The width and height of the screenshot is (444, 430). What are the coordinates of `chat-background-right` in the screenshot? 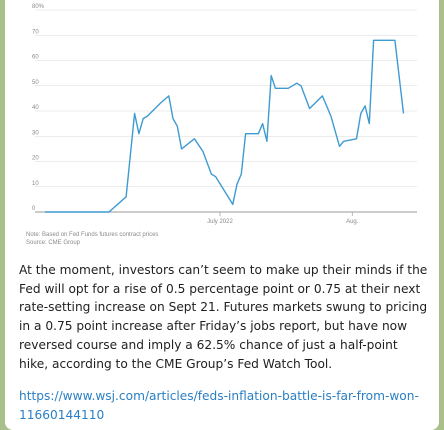 It's located at (441, 215).